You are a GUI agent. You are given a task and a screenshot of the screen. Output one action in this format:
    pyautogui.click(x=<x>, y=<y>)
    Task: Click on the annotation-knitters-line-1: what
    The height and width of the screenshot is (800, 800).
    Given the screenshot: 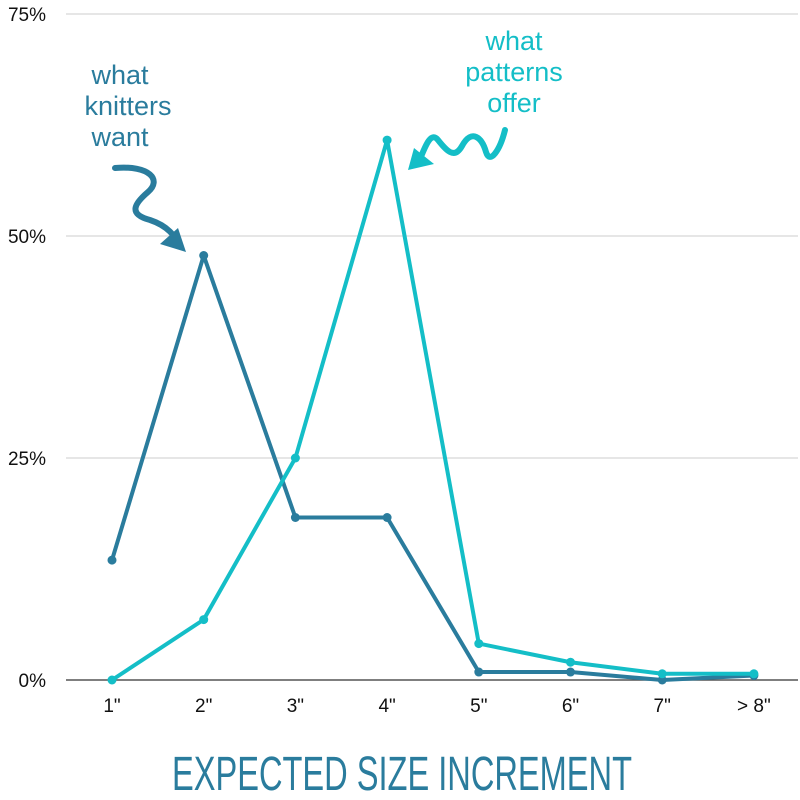 What is the action you would take?
    pyautogui.click(x=119, y=75)
    